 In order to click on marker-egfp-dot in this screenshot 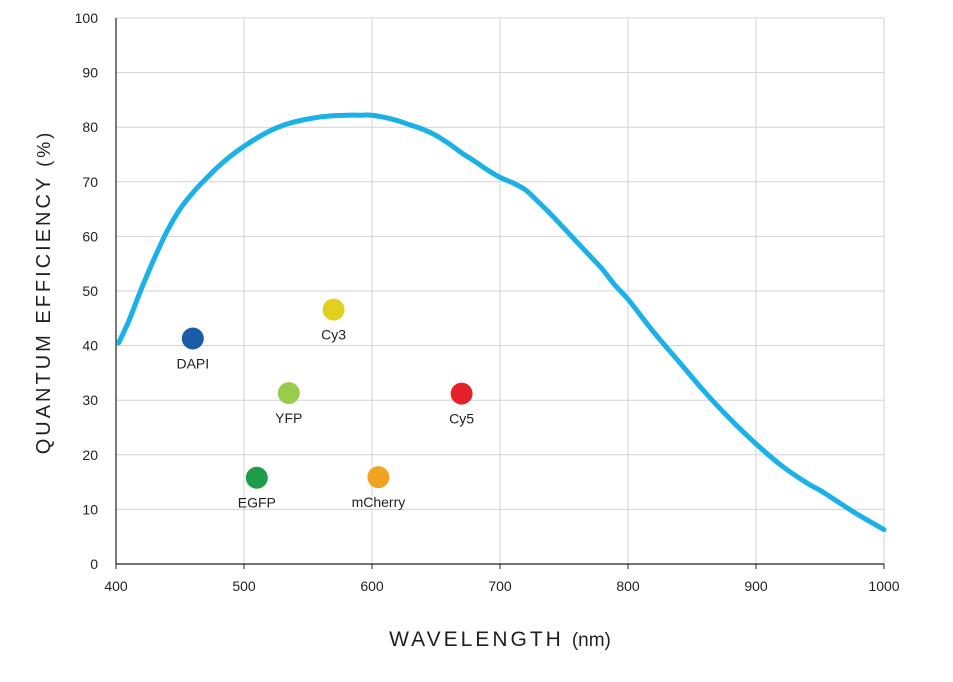, I will do `click(256, 477)`.